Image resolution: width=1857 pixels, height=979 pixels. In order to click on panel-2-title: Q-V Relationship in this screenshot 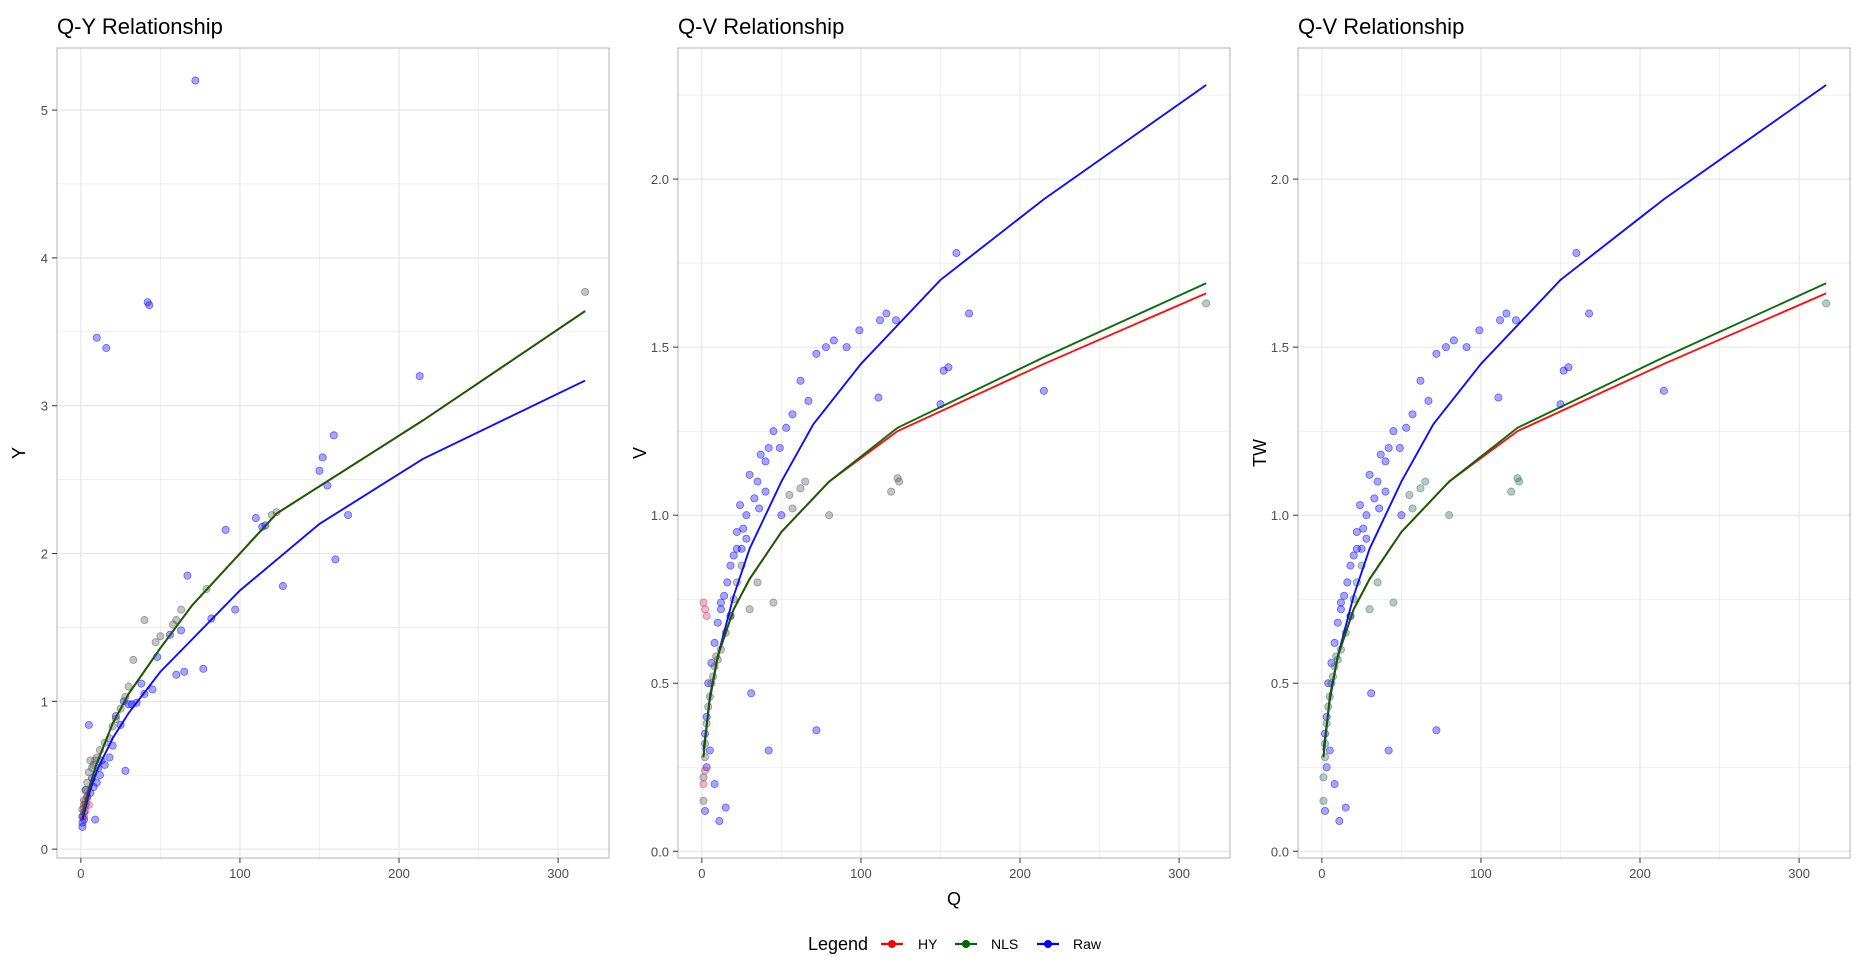, I will do `click(761, 26)`.